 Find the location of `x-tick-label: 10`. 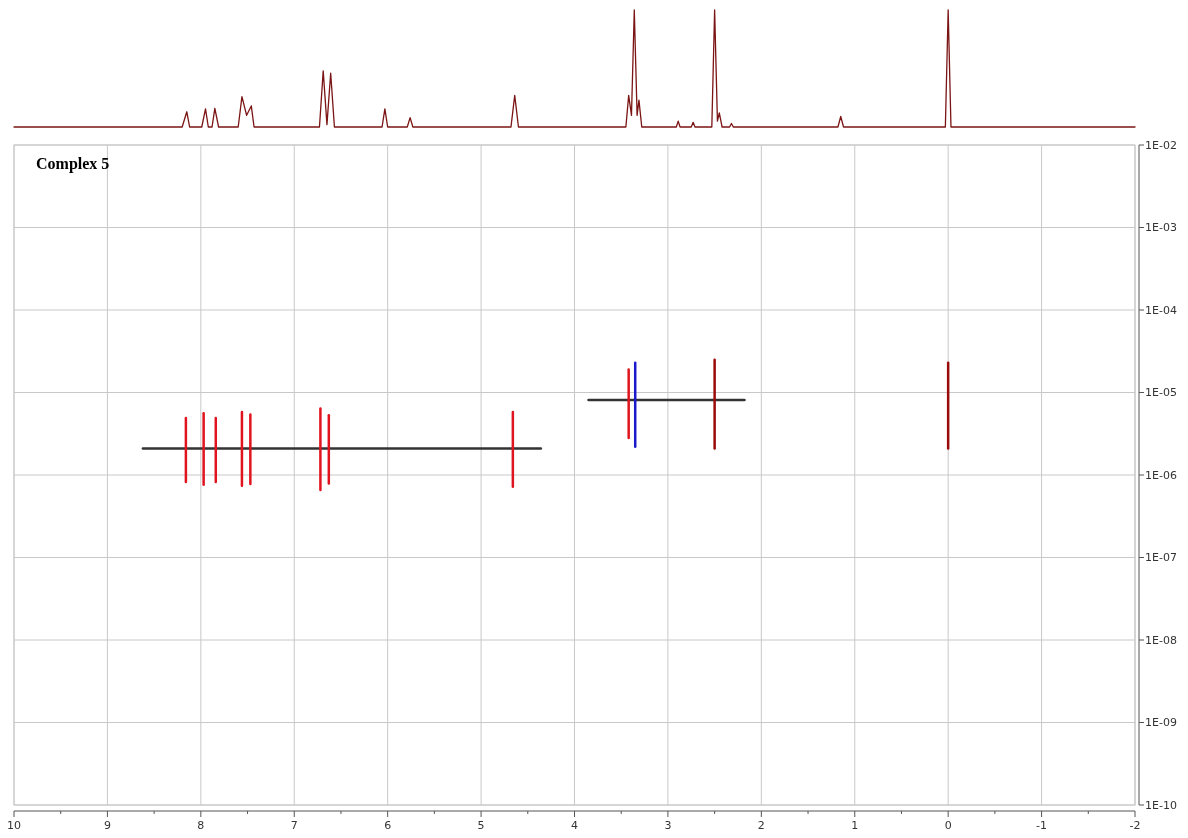

x-tick-label: 10 is located at coordinates (14, 825).